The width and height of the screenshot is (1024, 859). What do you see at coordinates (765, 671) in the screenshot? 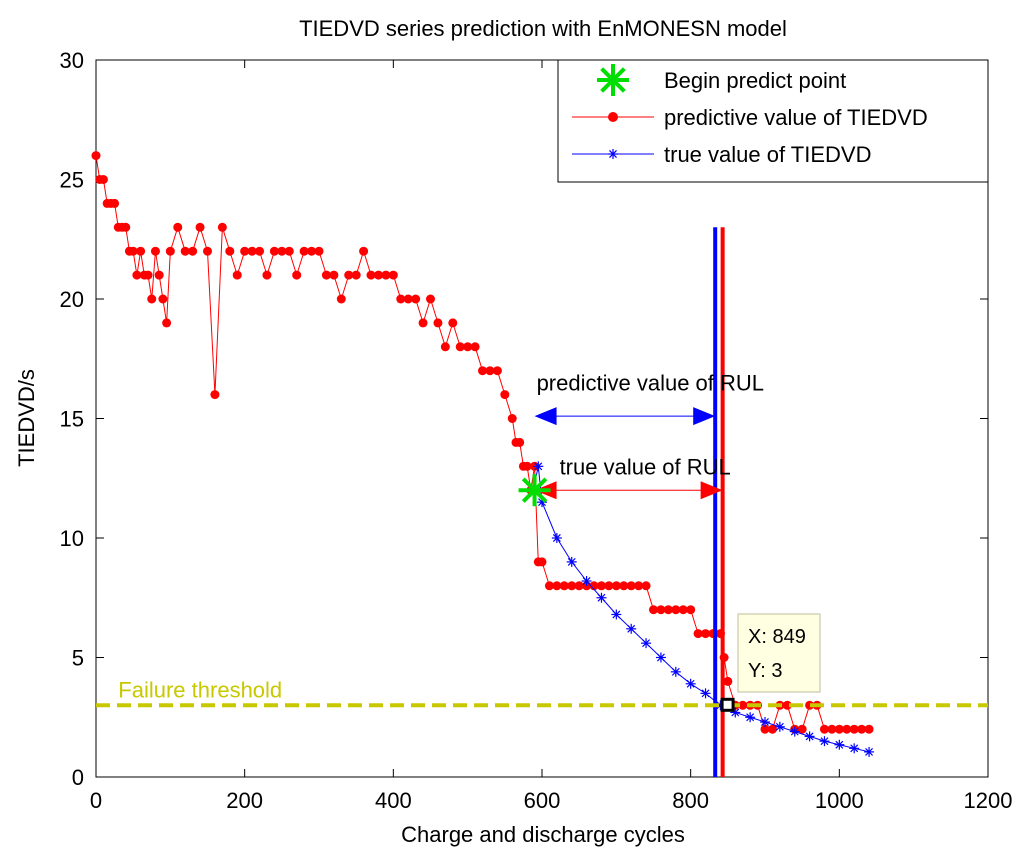
I see `datatip-y-label: Y: 3` at bounding box center [765, 671].